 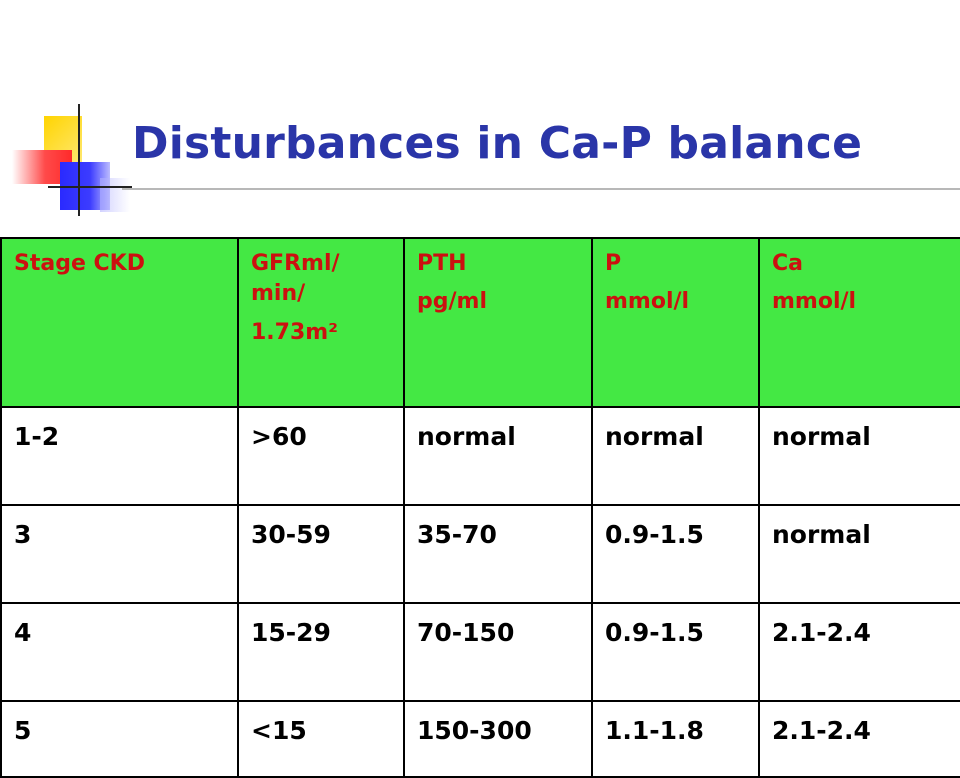 What do you see at coordinates (70, 115) in the screenshot?
I see `decorative-logo-squares` at bounding box center [70, 115].